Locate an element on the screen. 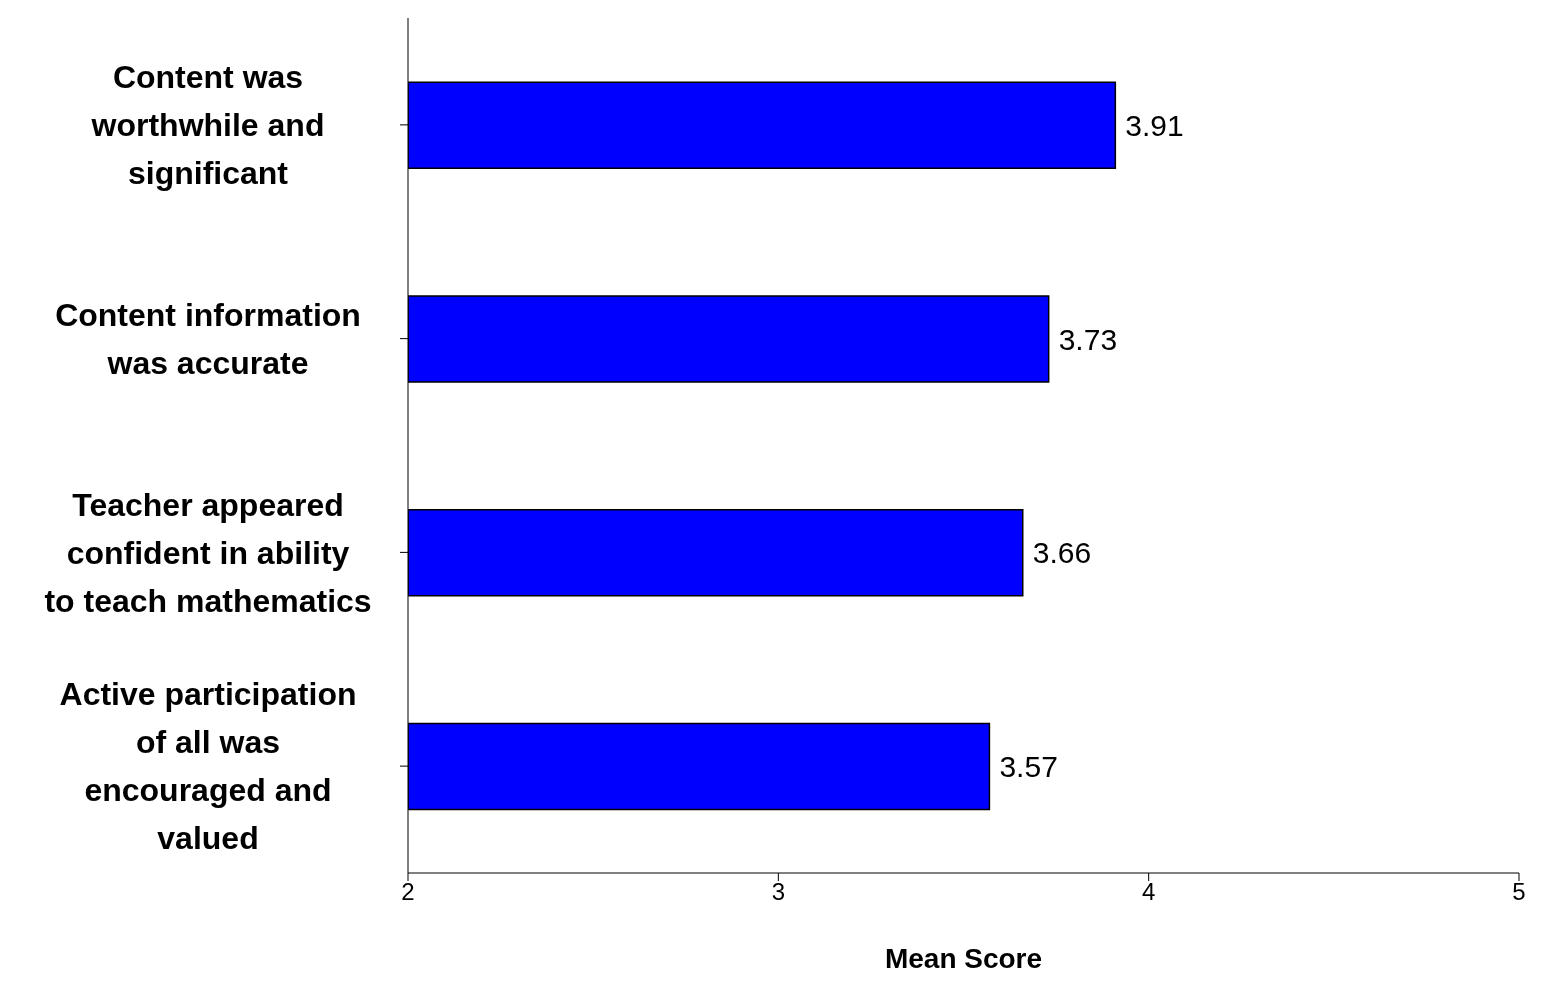 This screenshot has width=1543, height=981. x-axis-title: Mean Score is located at coordinates (963, 958).